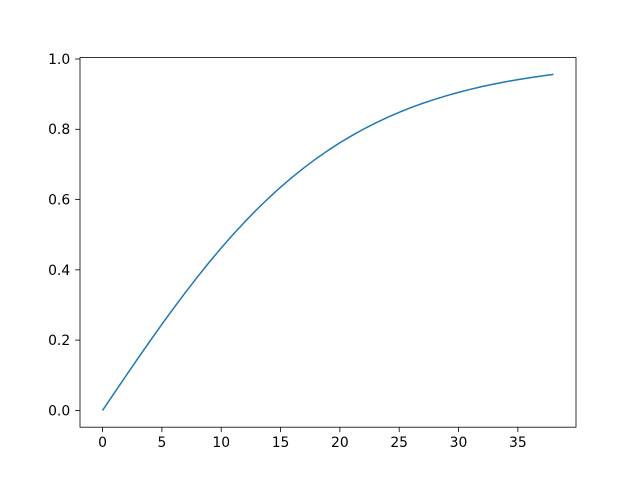 The width and height of the screenshot is (640, 480). What do you see at coordinates (281, 443) in the screenshot?
I see `x-tick-label: 15` at bounding box center [281, 443].